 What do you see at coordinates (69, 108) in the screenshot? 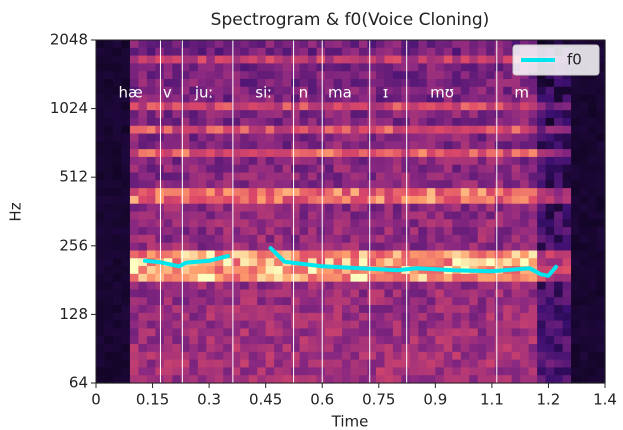
I see `y-tick-label: 1024` at bounding box center [69, 108].